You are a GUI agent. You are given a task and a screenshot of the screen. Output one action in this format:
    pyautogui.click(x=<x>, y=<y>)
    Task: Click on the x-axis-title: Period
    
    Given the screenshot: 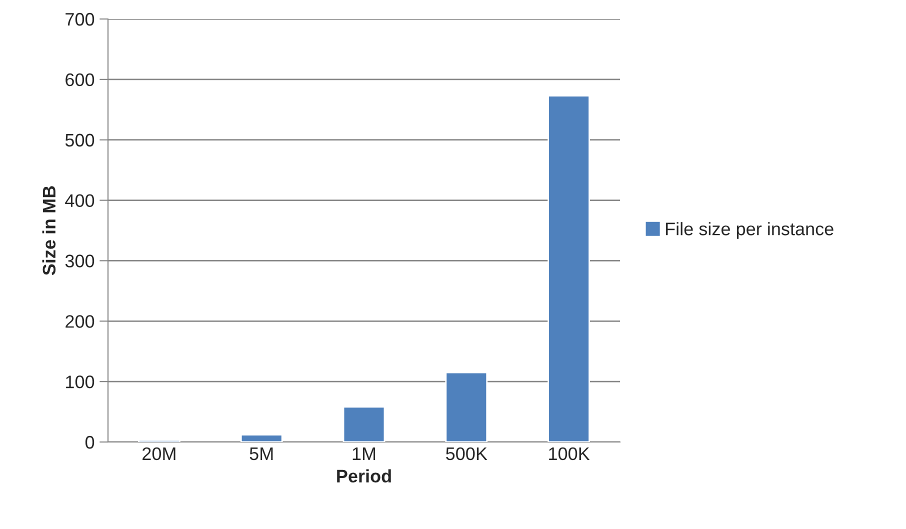 What is the action you would take?
    pyautogui.click(x=364, y=476)
    